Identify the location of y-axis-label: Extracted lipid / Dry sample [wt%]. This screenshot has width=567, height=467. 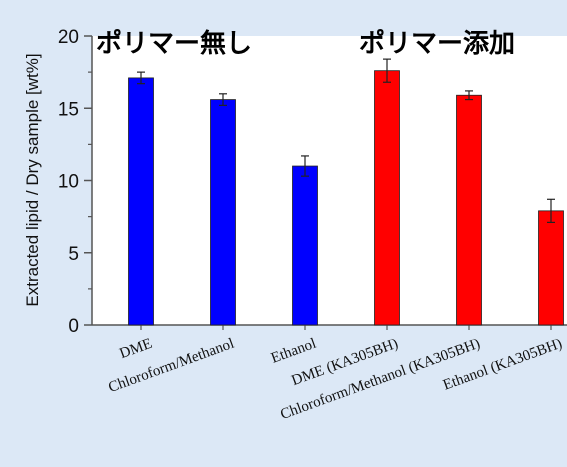
(32, 179).